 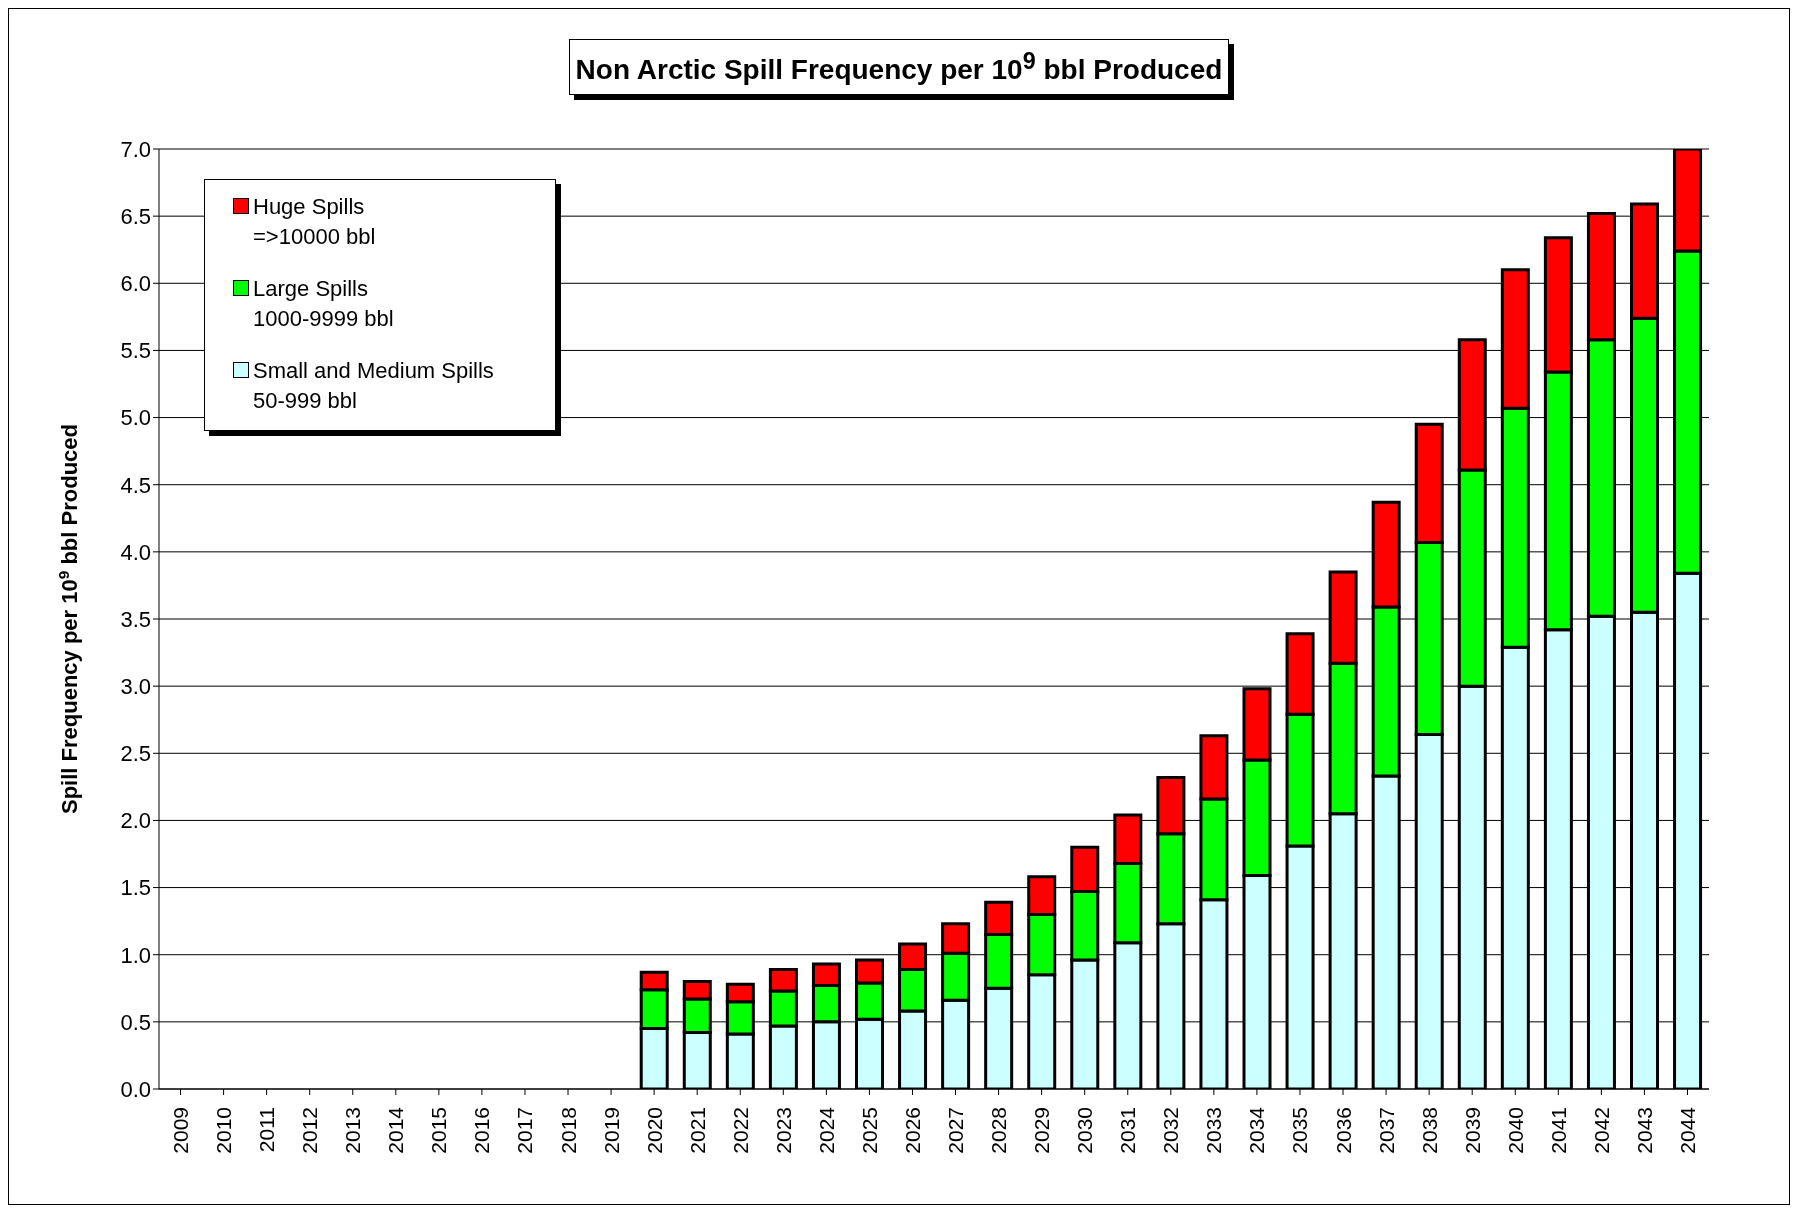 What do you see at coordinates (314, 222) in the screenshot?
I see `legend-label: Huge Spills =>10000 bbl` at bounding box center [314, 222].